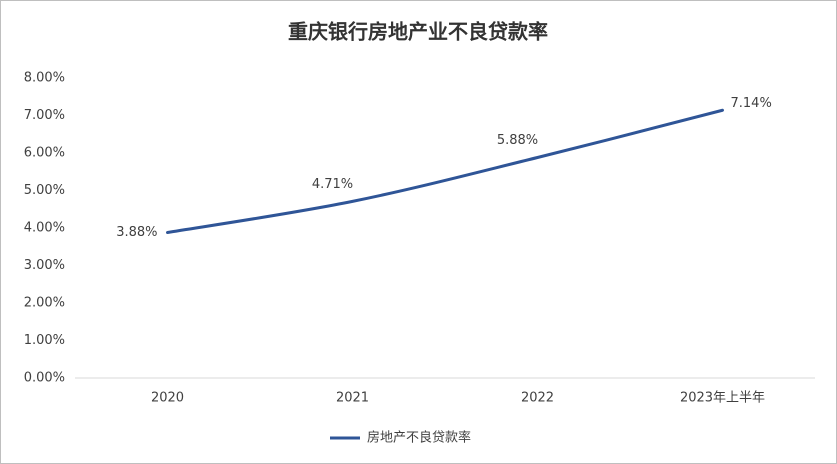  Describe the element at coordinates (419, 438) in the screenshot. I see `legend-label: 房地产不良贷款率` at that location.